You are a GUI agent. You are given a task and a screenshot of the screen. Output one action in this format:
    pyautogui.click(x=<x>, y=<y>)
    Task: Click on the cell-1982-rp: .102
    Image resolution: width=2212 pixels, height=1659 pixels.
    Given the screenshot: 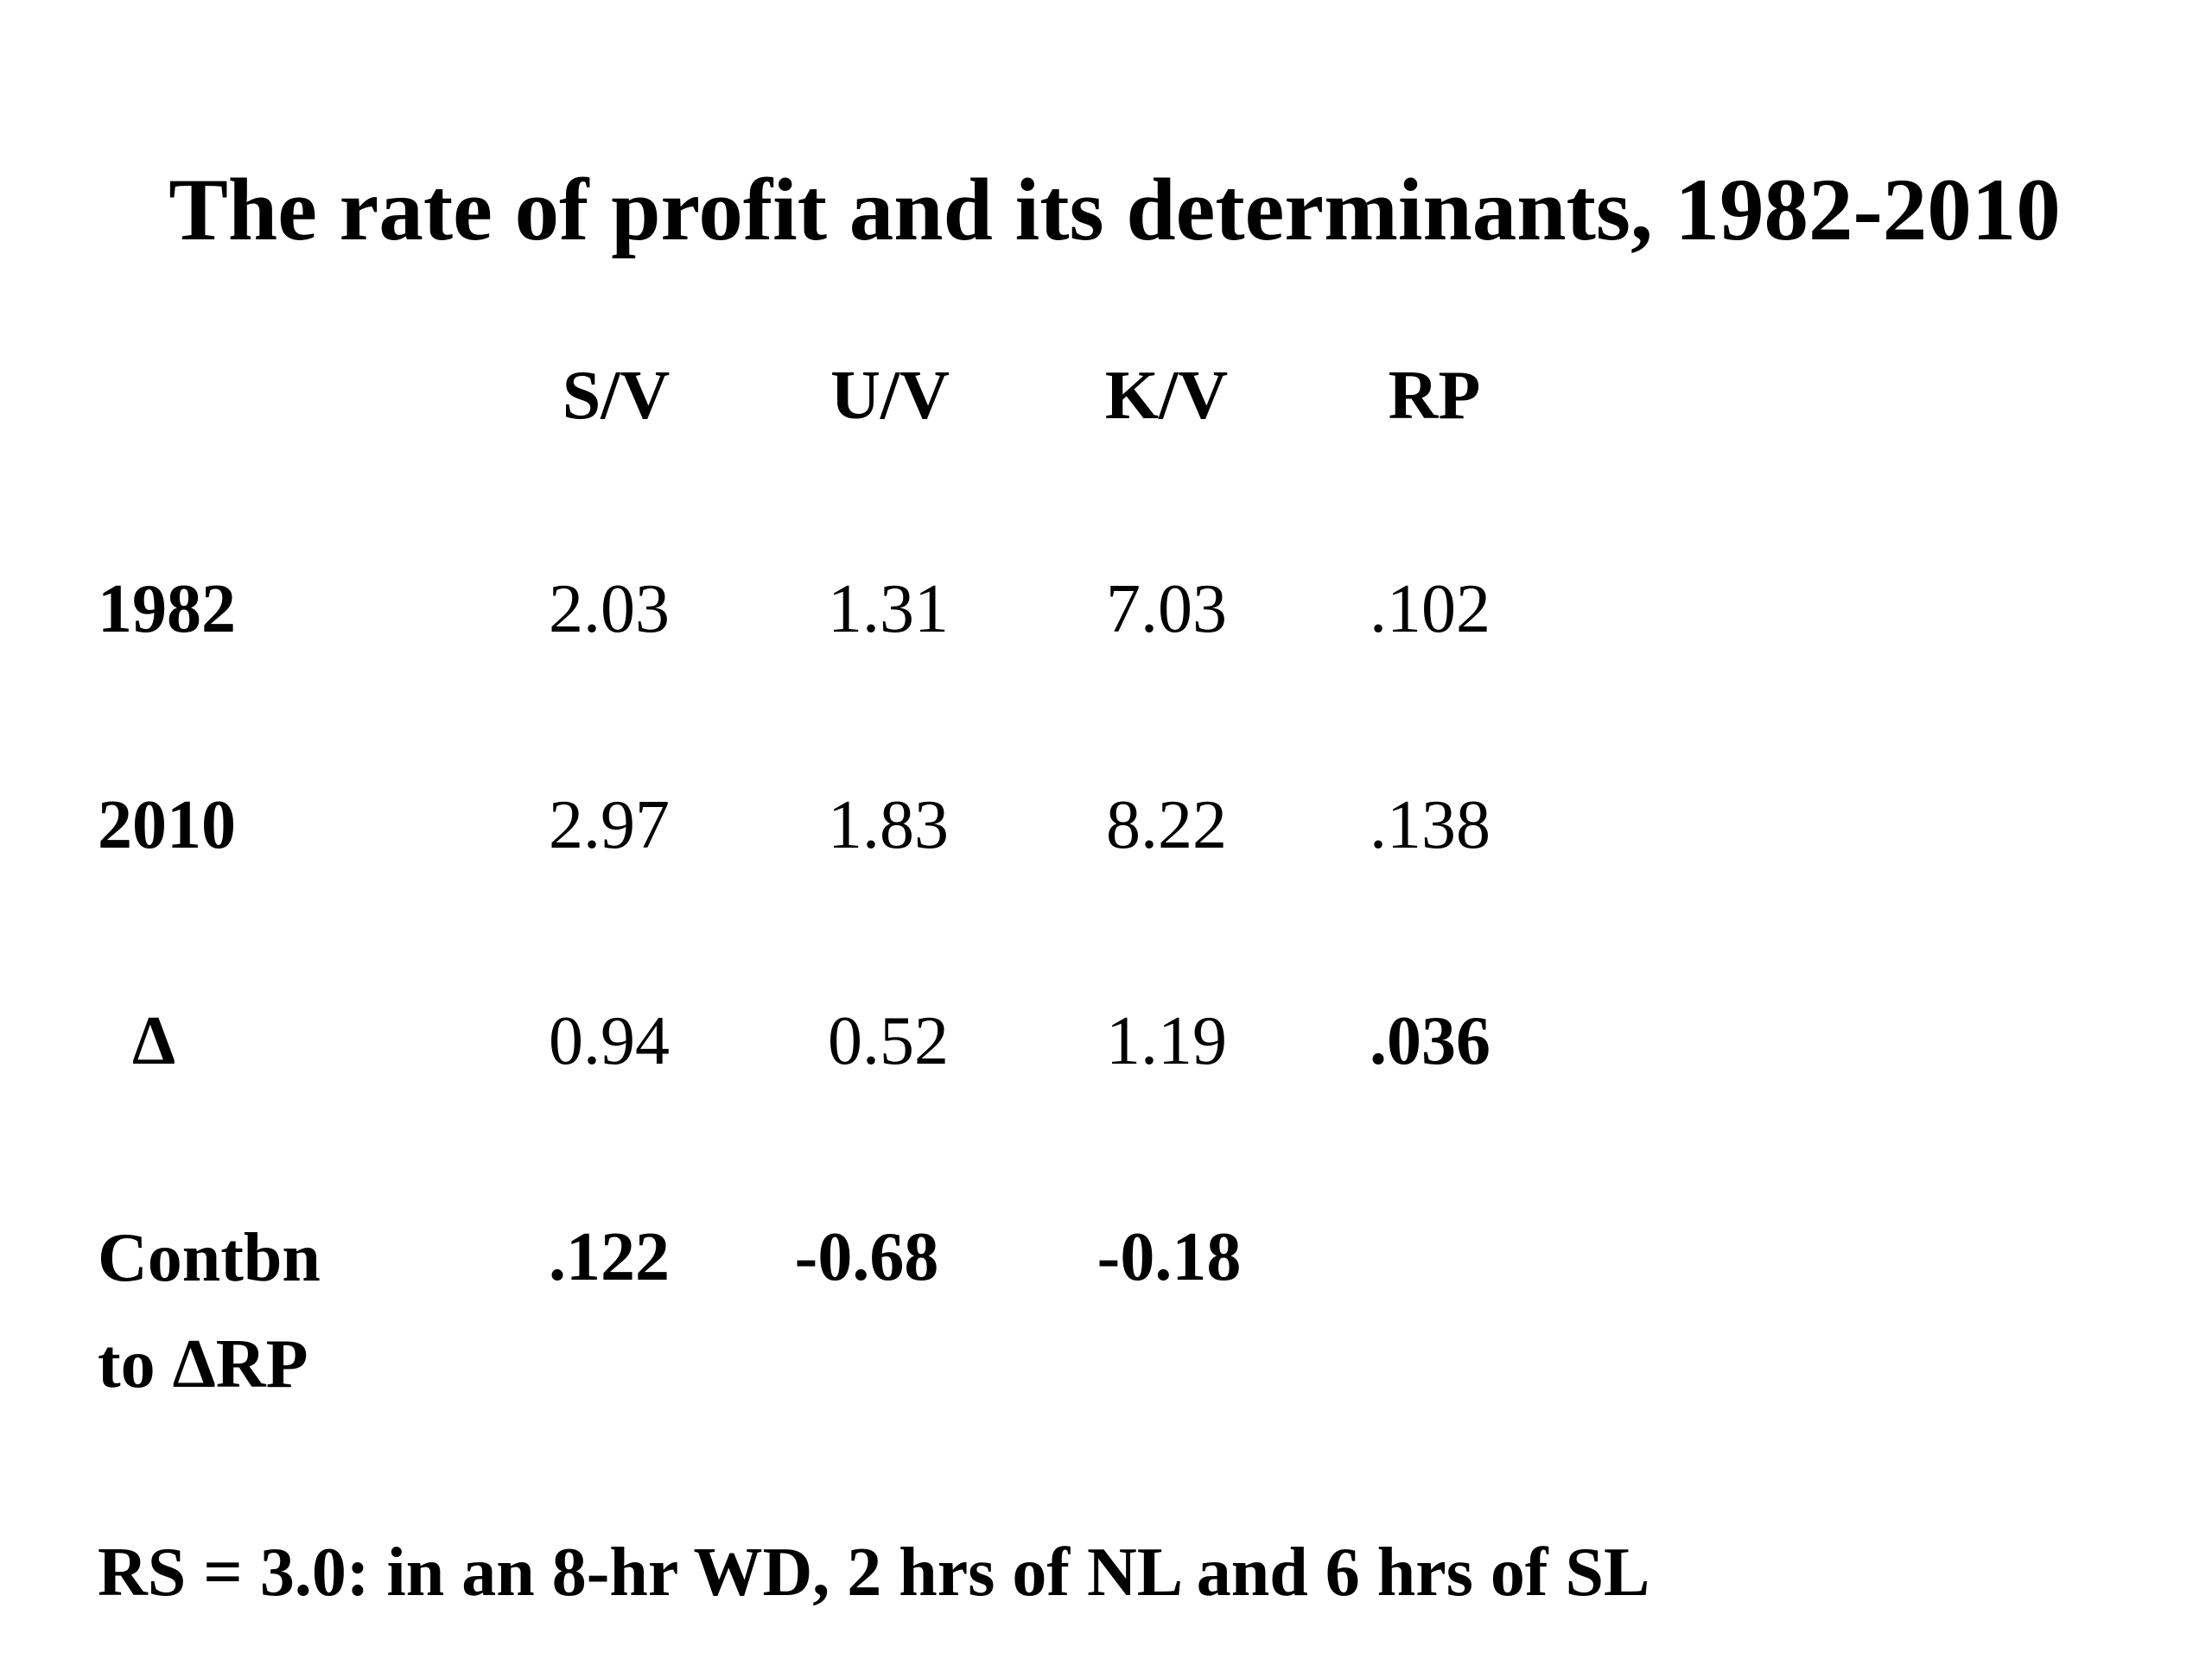 What is the action you would take?
    pyautogui.click(x=1430, y=609)
    